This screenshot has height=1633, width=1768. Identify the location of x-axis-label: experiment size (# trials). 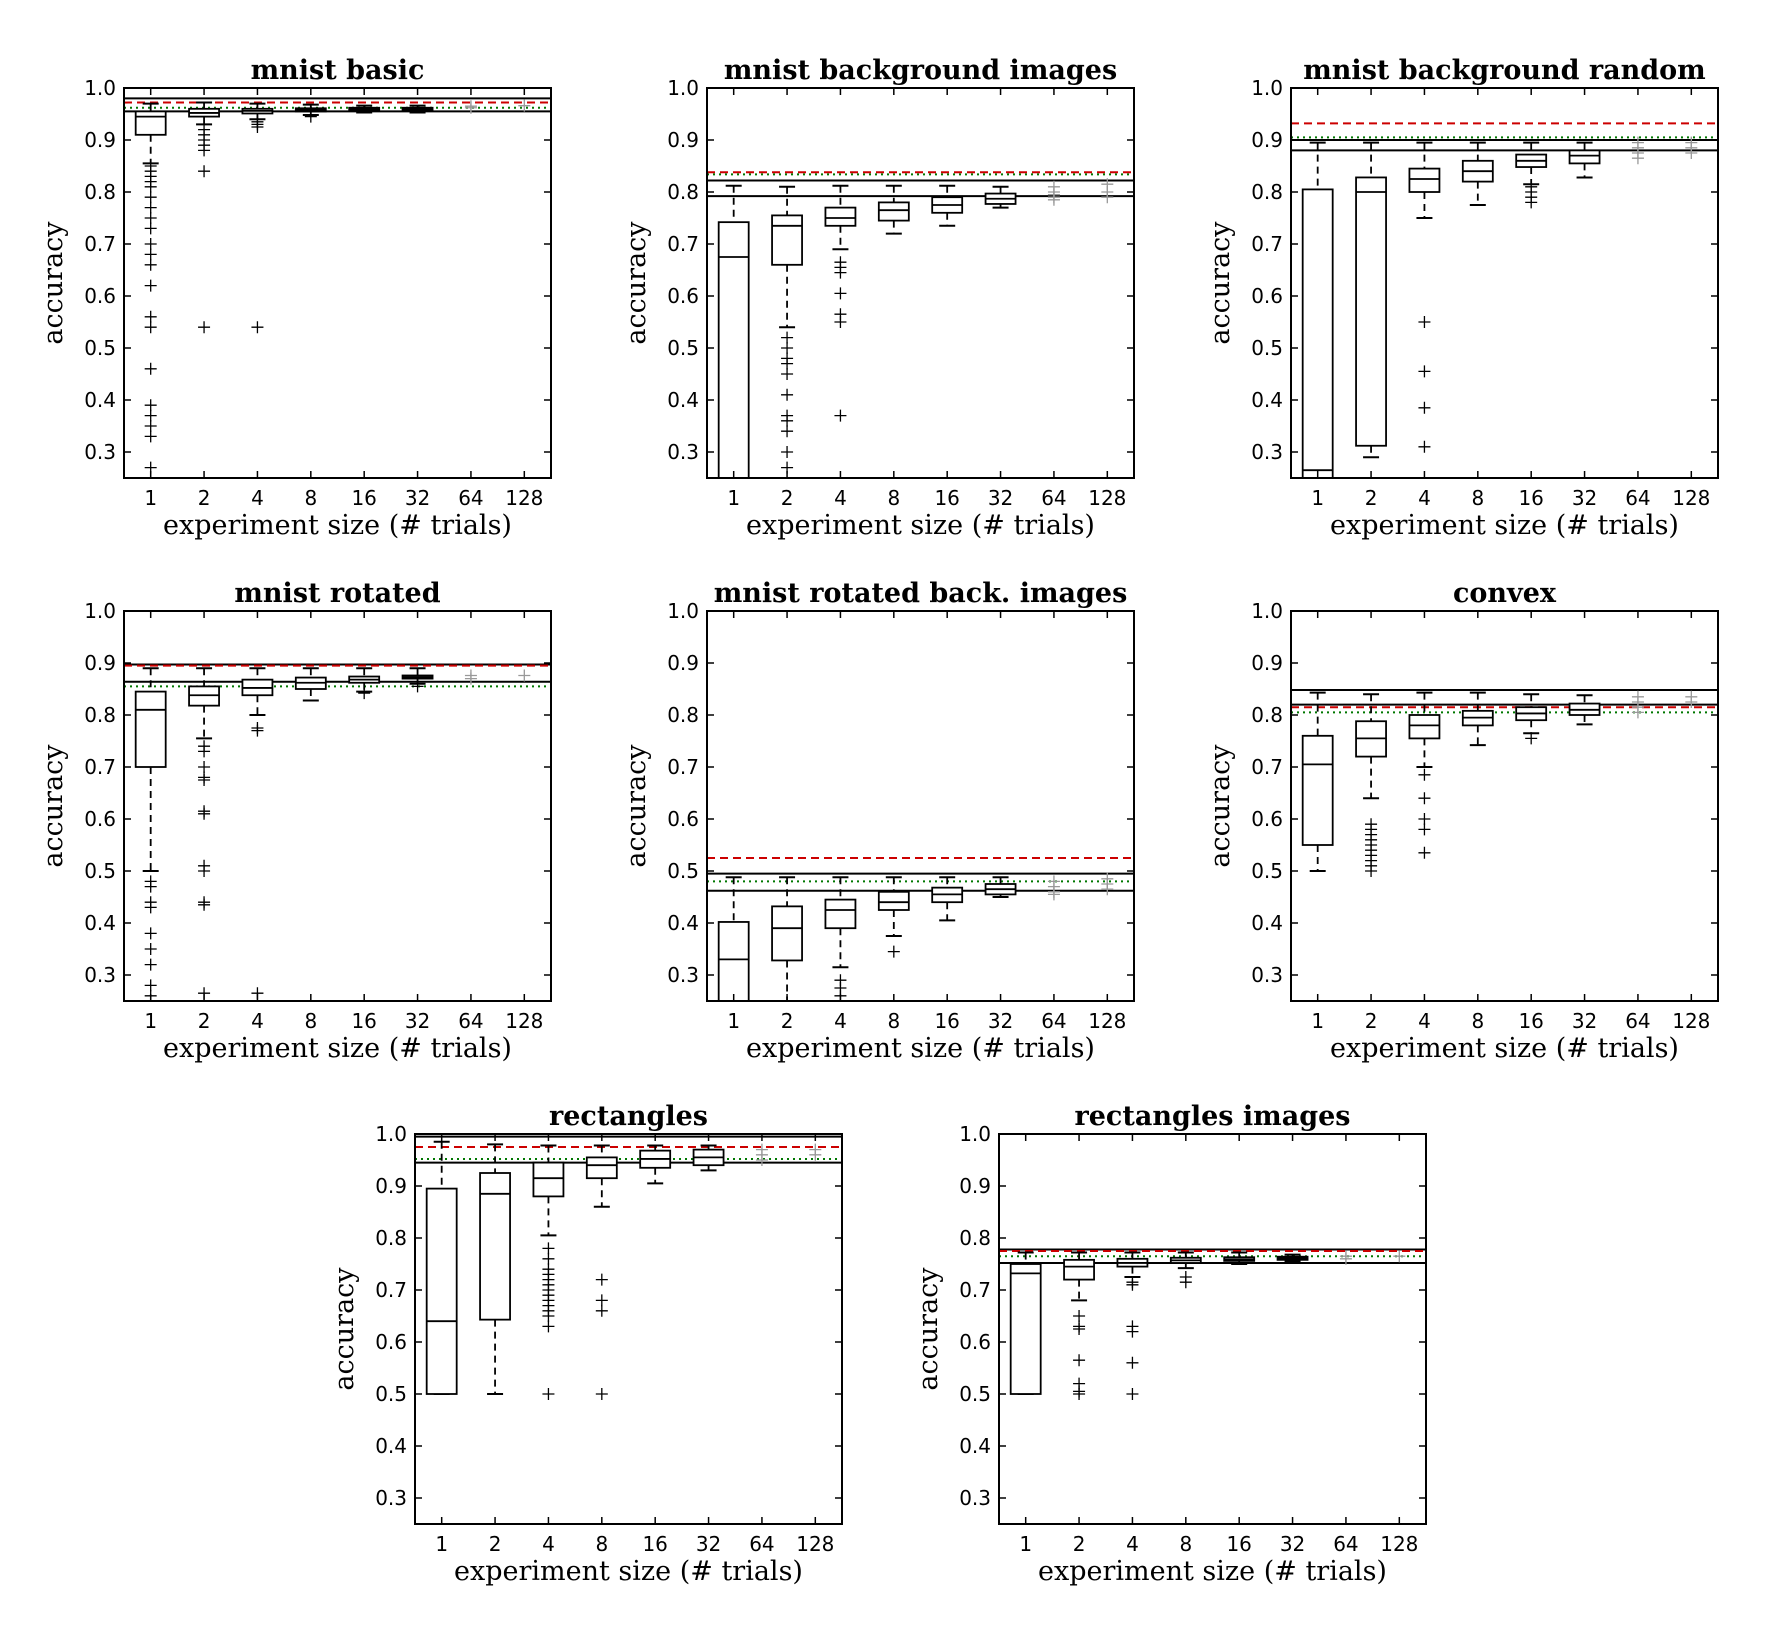
(920, 525).